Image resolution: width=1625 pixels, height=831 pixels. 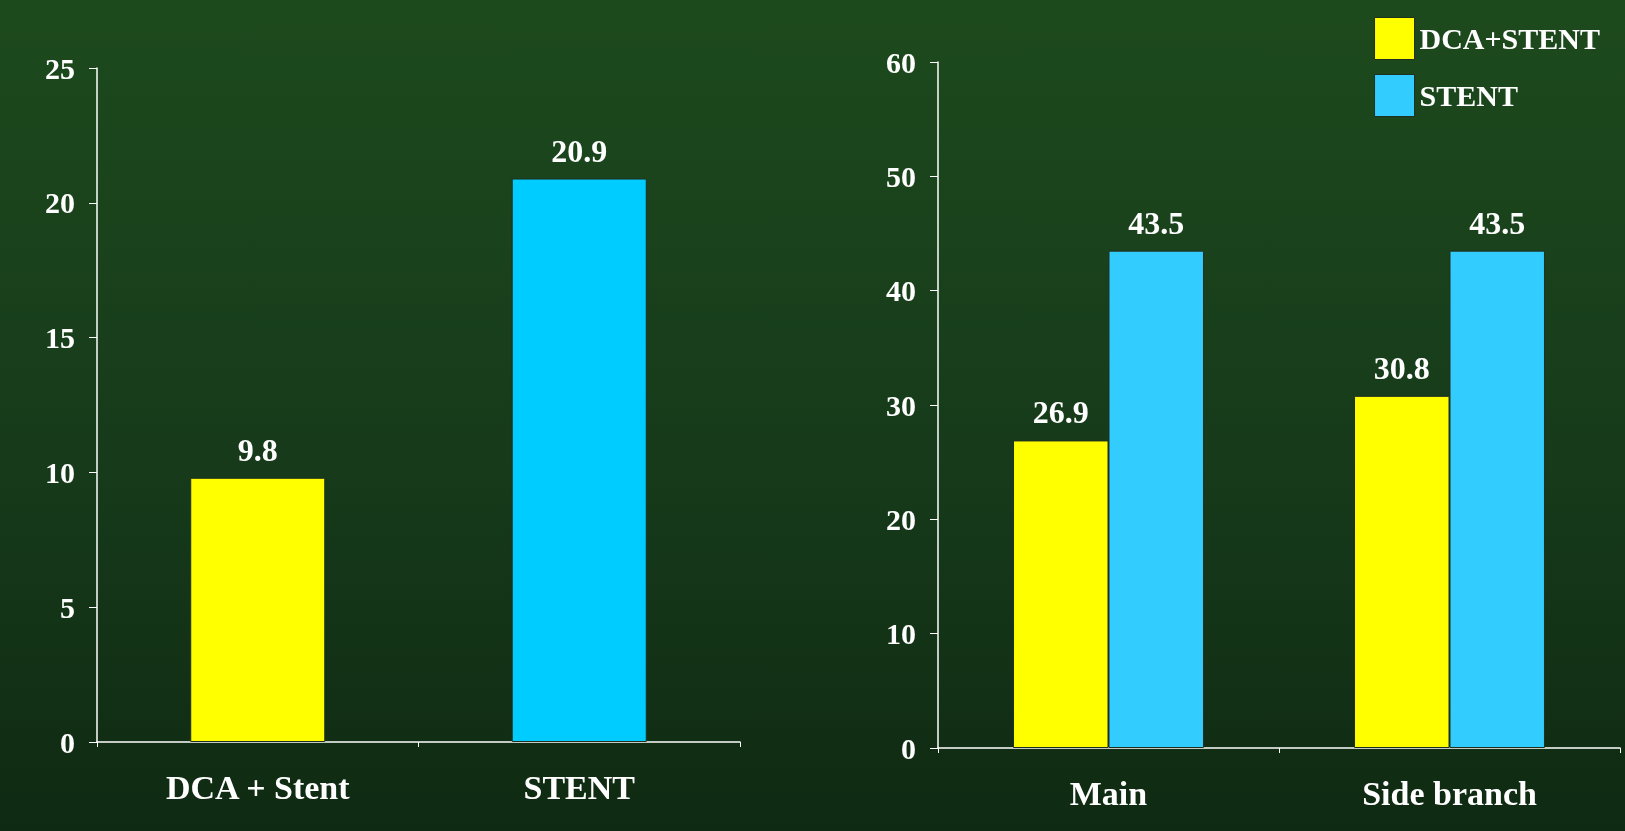 I want to click on y-tick-label: 25, so click(x=60, y=68).